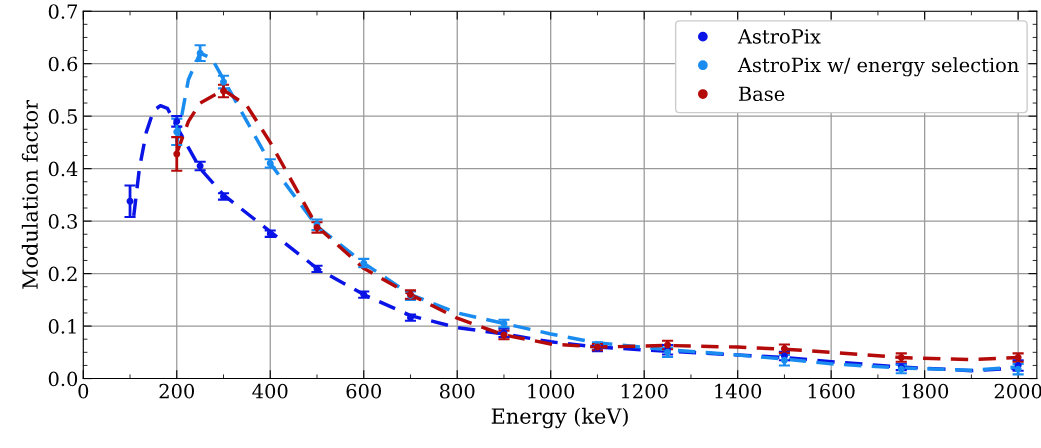 This screenshot has width=1041, height=448. What do you see at coordinates (270, 391) in the screenshot?
I see `x-tick-label: 400` at bounding box center [270, 391].